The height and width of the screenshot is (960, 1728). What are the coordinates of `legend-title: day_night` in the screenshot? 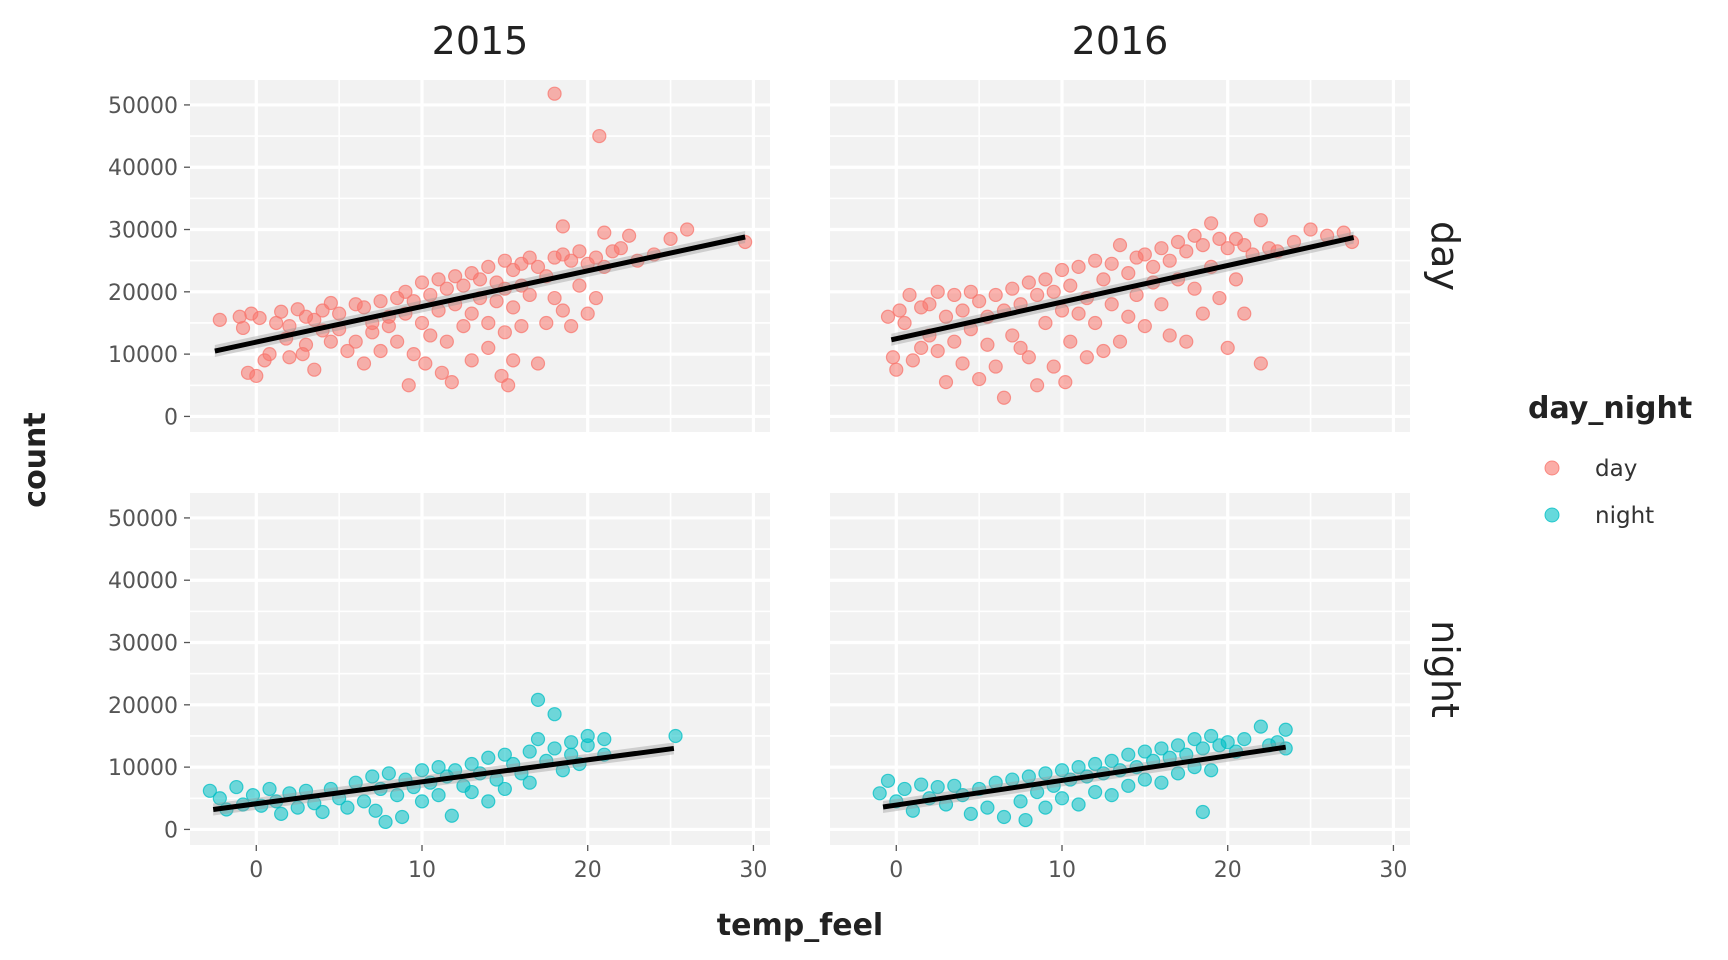 It's located at (1610, 408).